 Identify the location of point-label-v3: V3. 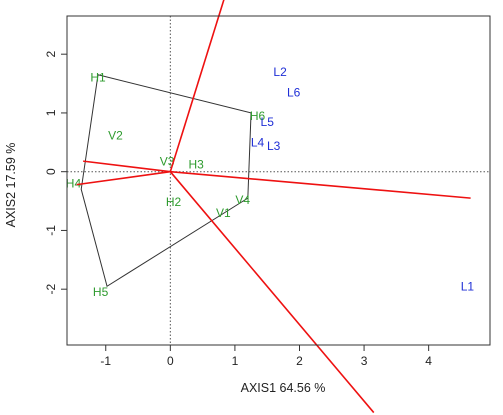
(167, 162).